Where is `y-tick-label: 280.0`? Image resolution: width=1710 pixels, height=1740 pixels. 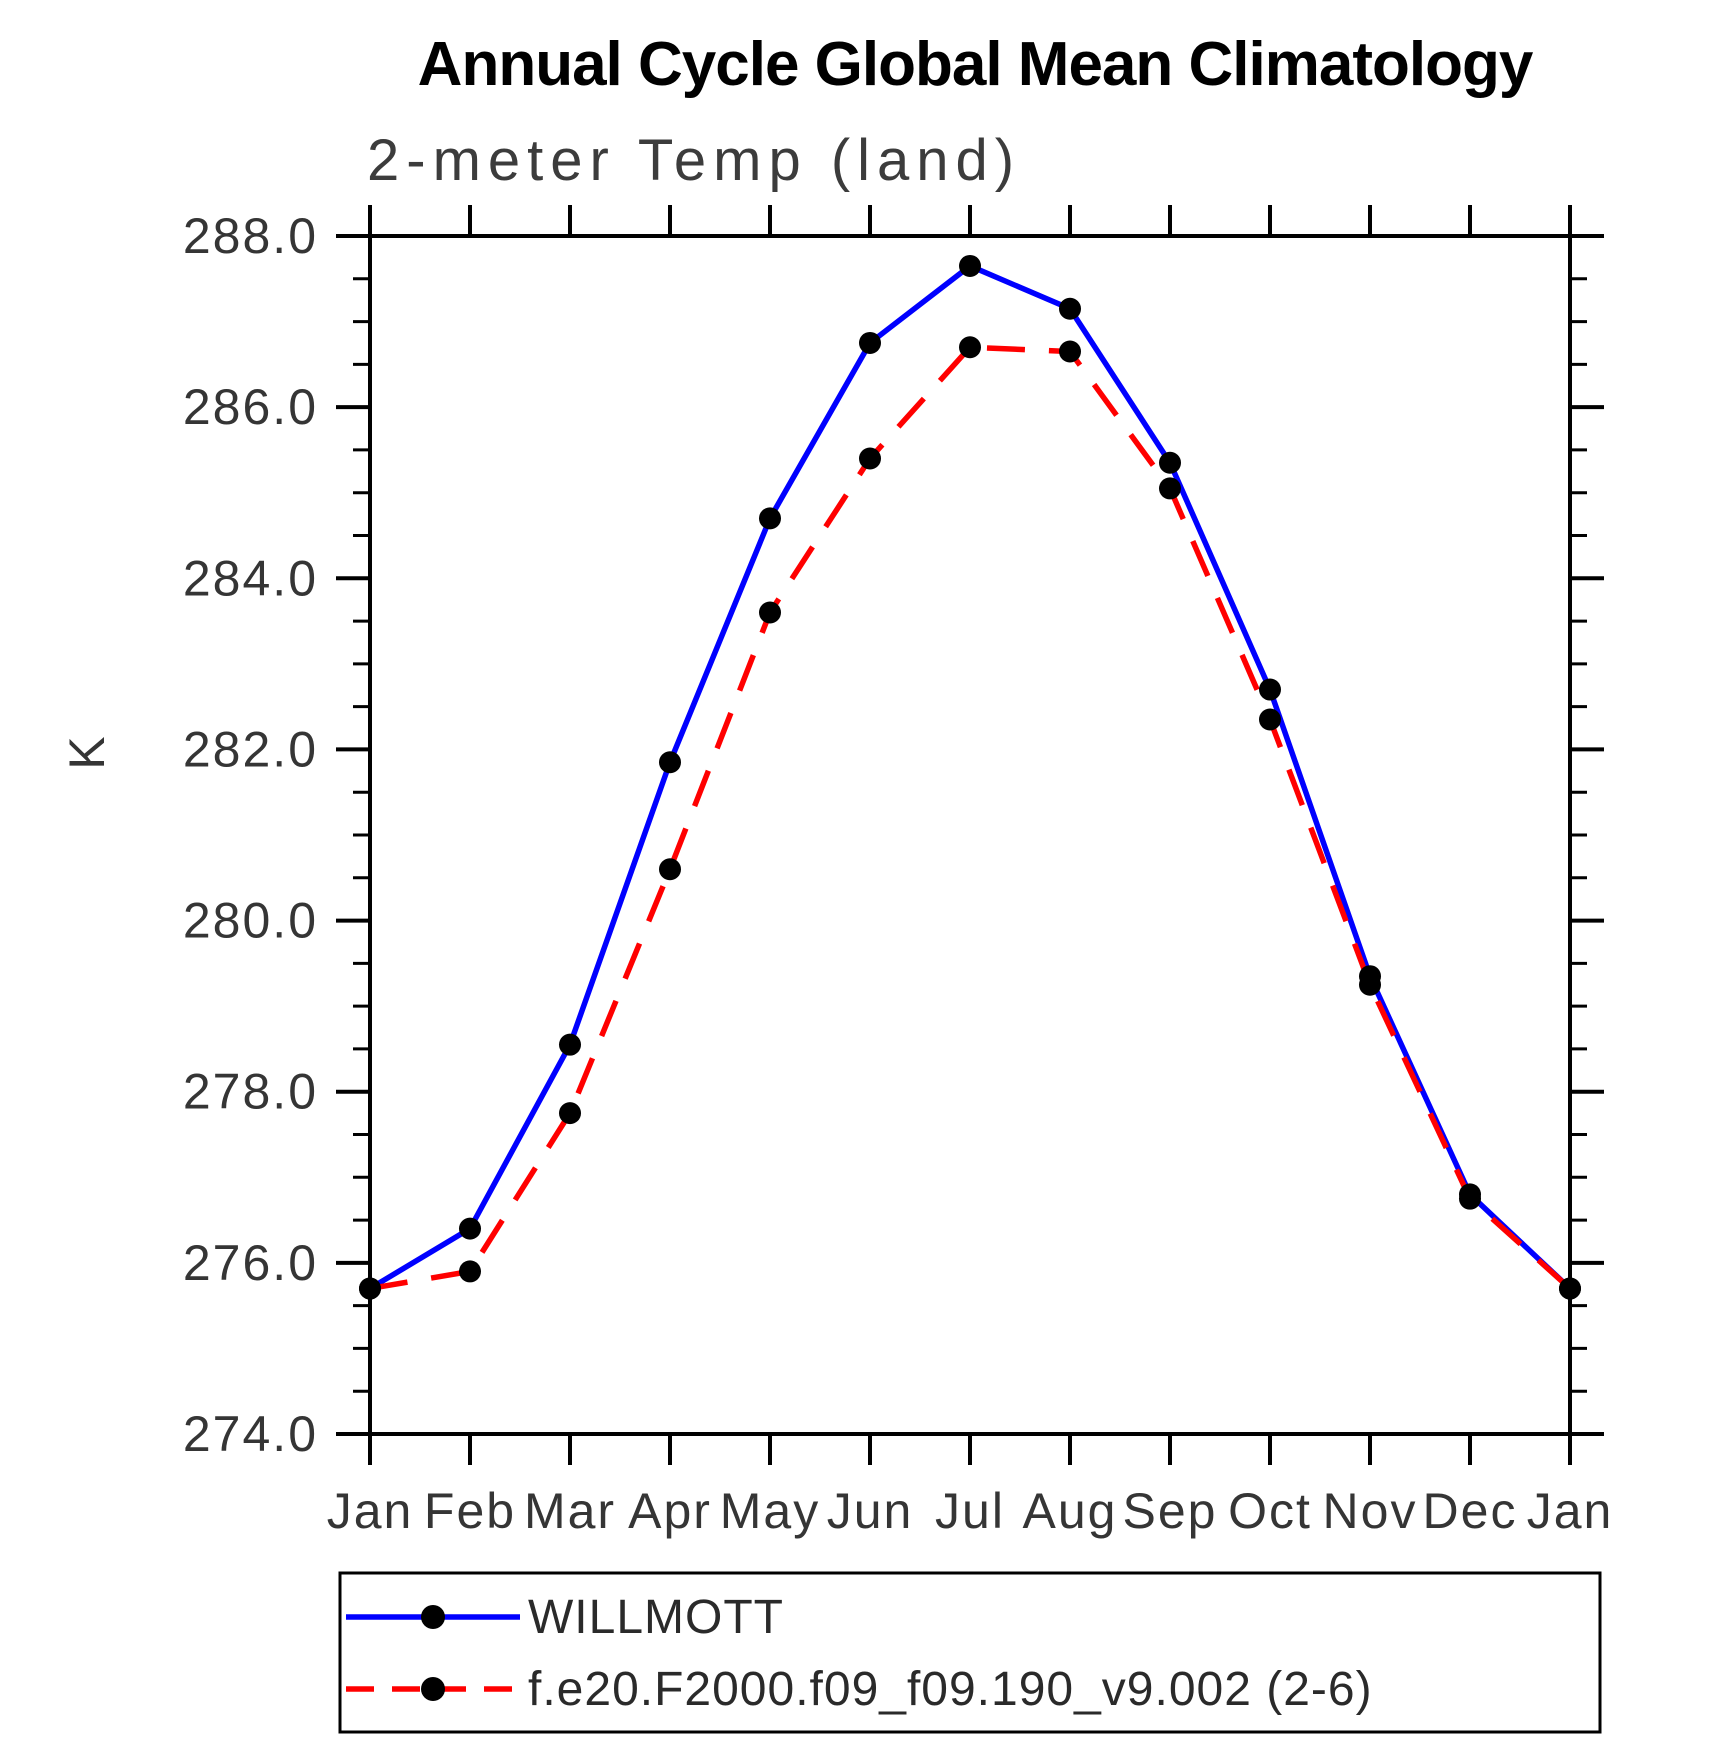 y-tick-label: 280.0 is located at coordinates (250, 921).